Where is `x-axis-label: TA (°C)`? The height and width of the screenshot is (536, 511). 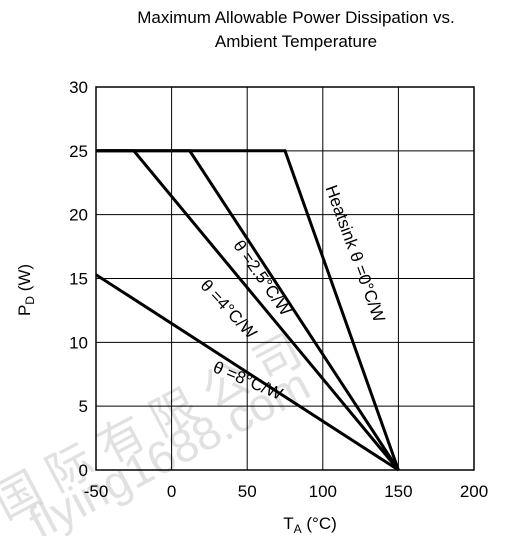 x-axis-label: TA (°C) is located at coordinates (310, 525).